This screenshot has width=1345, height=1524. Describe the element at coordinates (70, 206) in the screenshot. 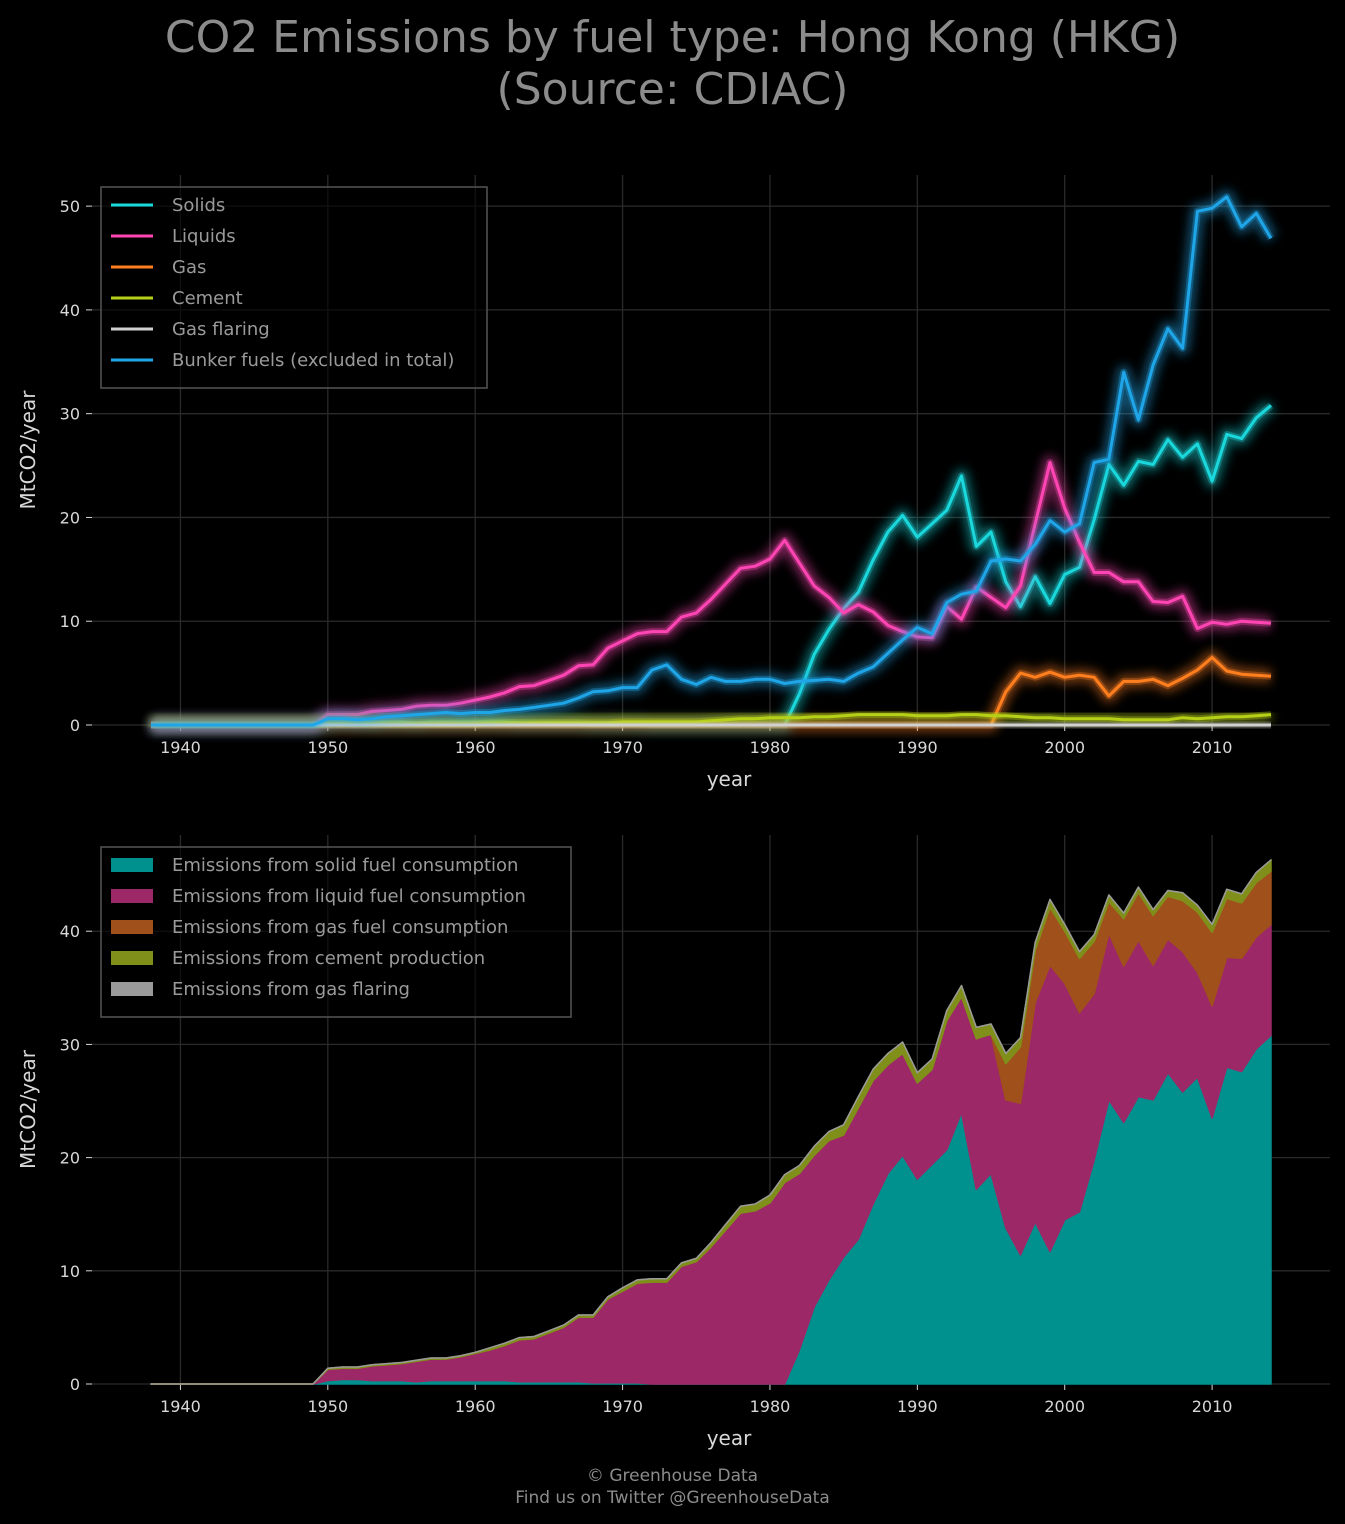

I see `y-tick-label: 50` at that location.